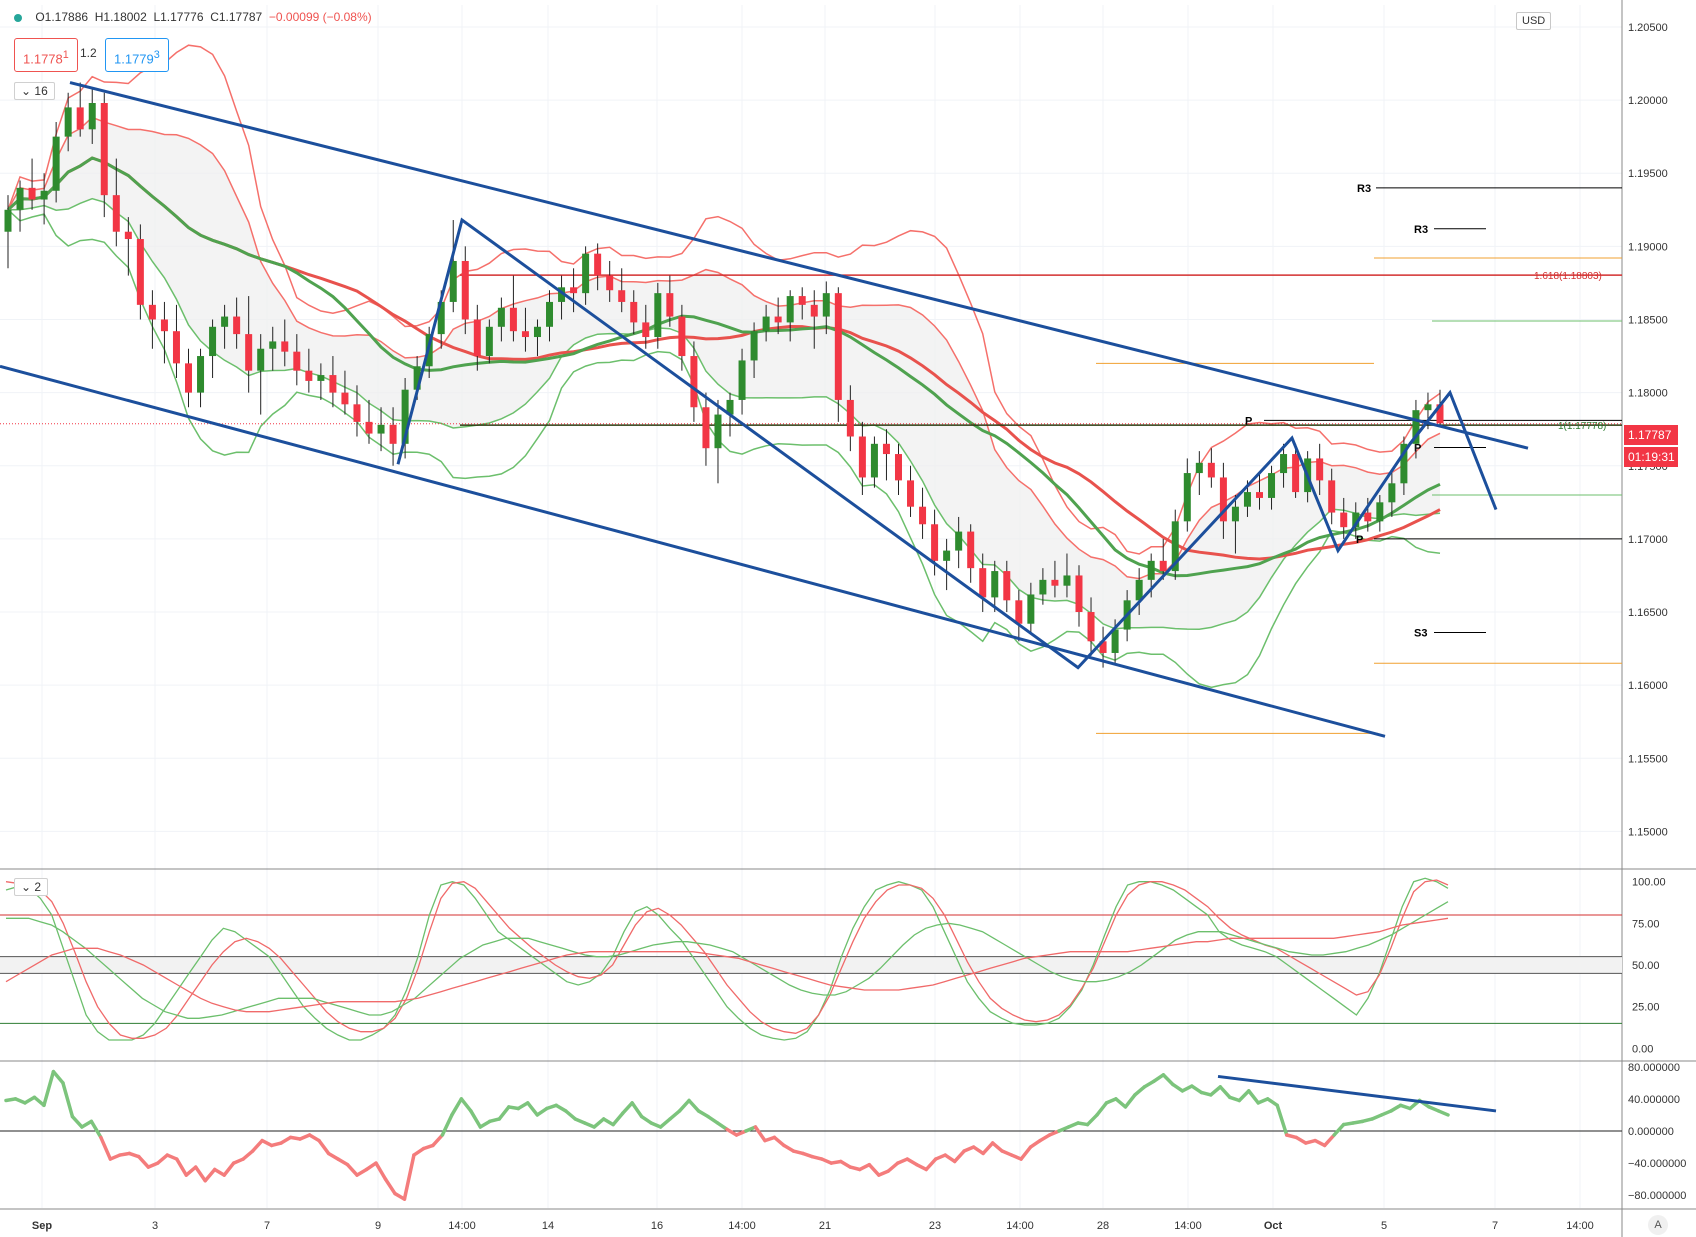 Image resolution: width=1696 pixels, height=1237 pixels. I want to click on price-tick-label: 1.19000, so click(1648, 247).